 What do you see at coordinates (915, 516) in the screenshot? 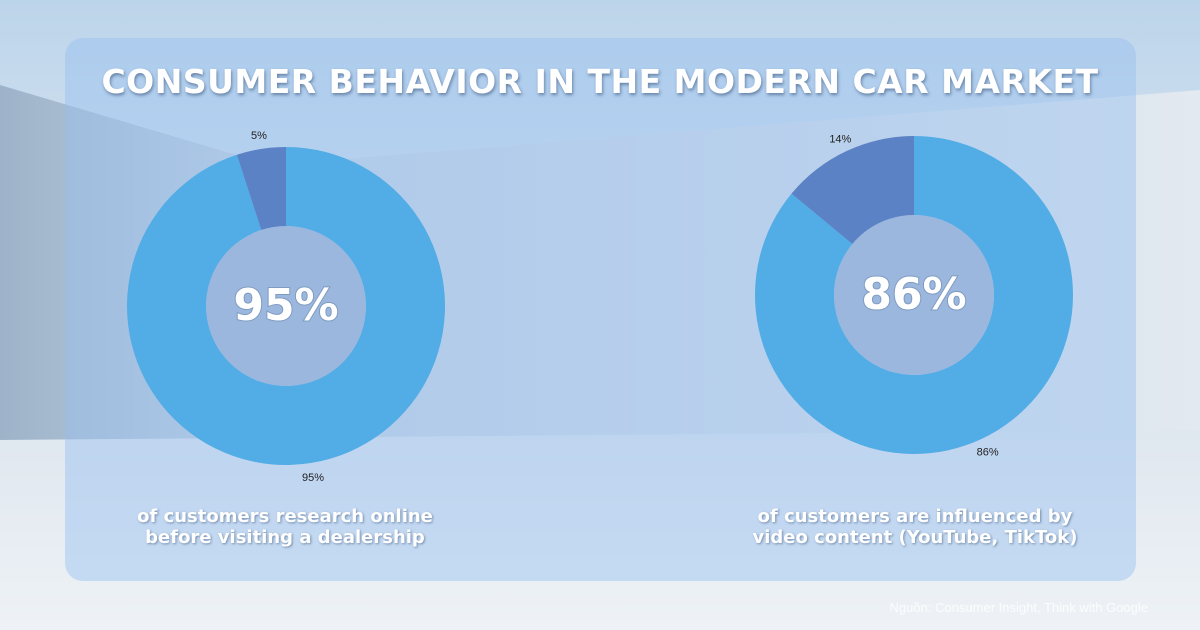
I see `caption-line: of customers are influenced by` at bounding box center [915, 516].